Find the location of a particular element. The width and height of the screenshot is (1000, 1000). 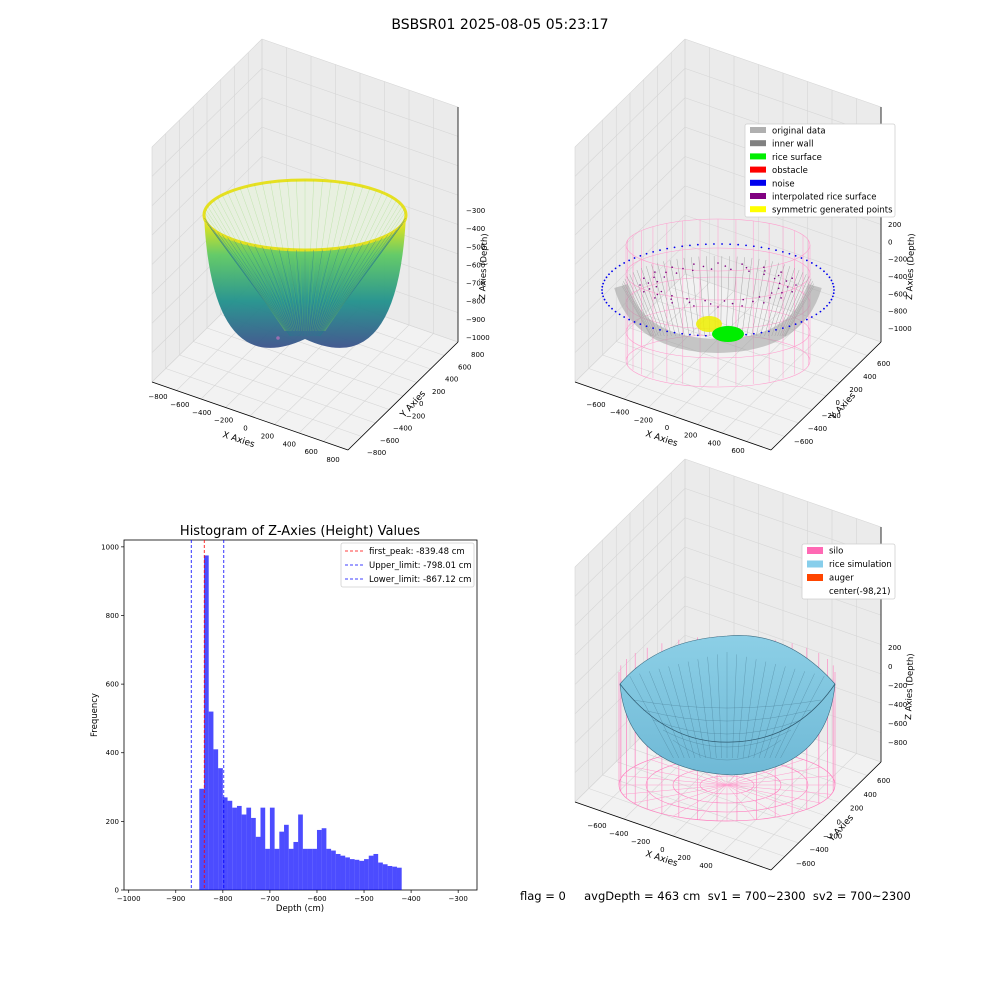

rice-surface is located at coordinates (727, 705).